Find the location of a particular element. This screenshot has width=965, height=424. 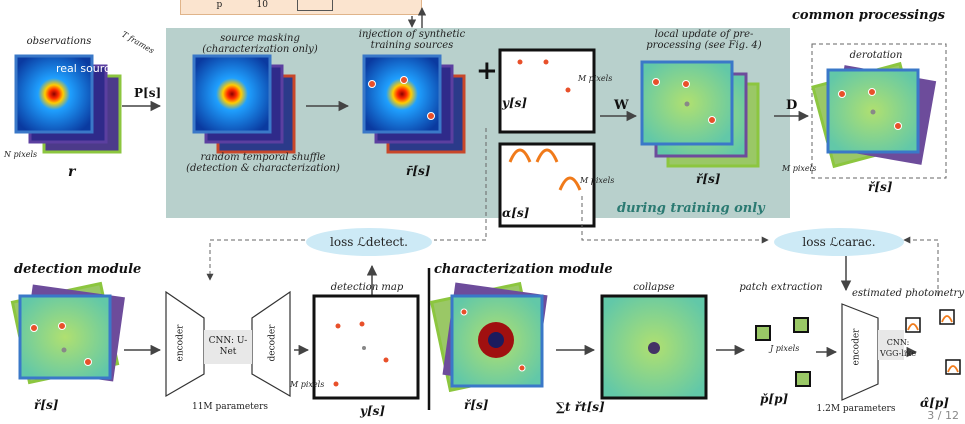

n-pixels-caption: N pixels is located at coordinates (21, 154).